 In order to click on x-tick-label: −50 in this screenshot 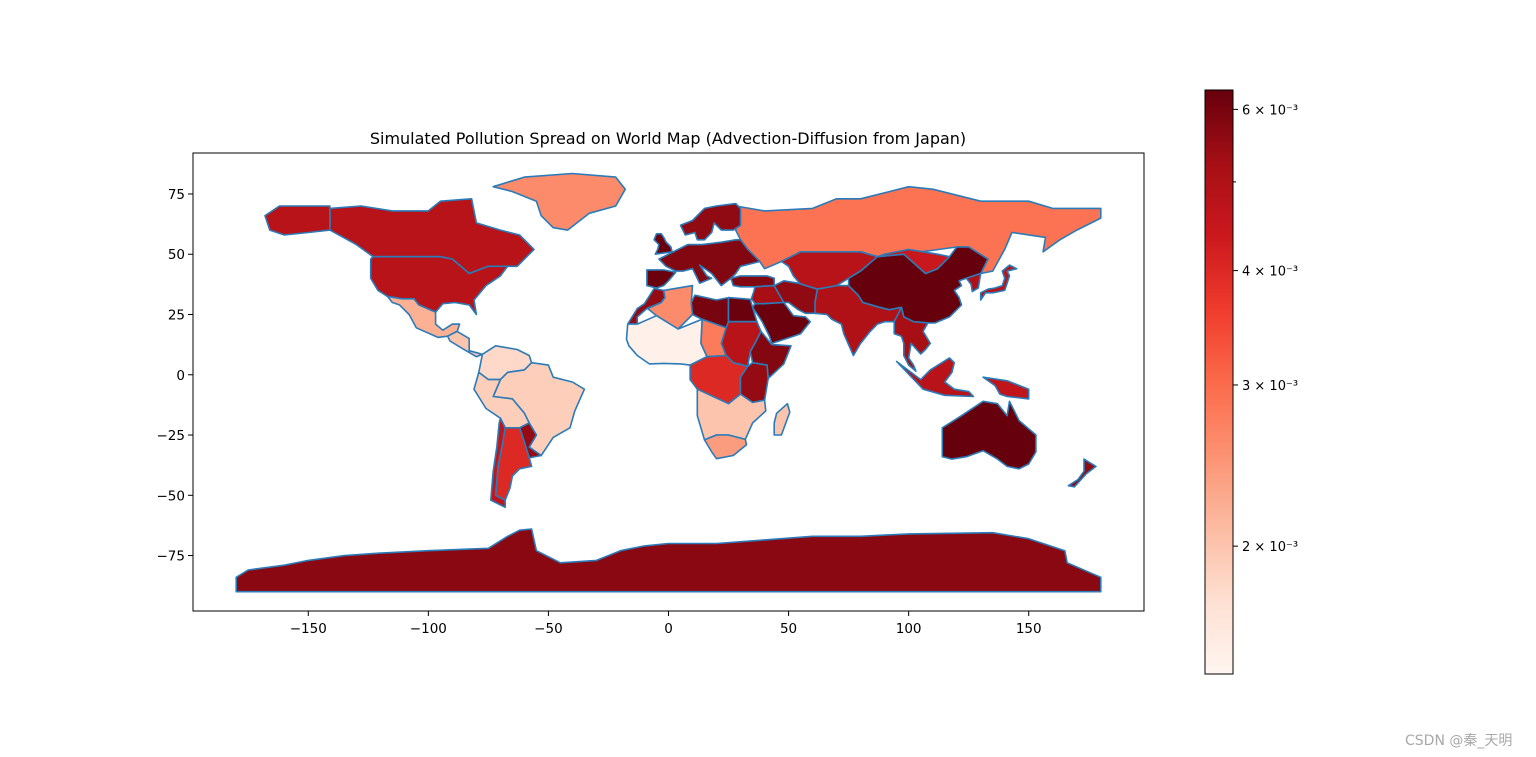, I will do `click(548, 629)`.